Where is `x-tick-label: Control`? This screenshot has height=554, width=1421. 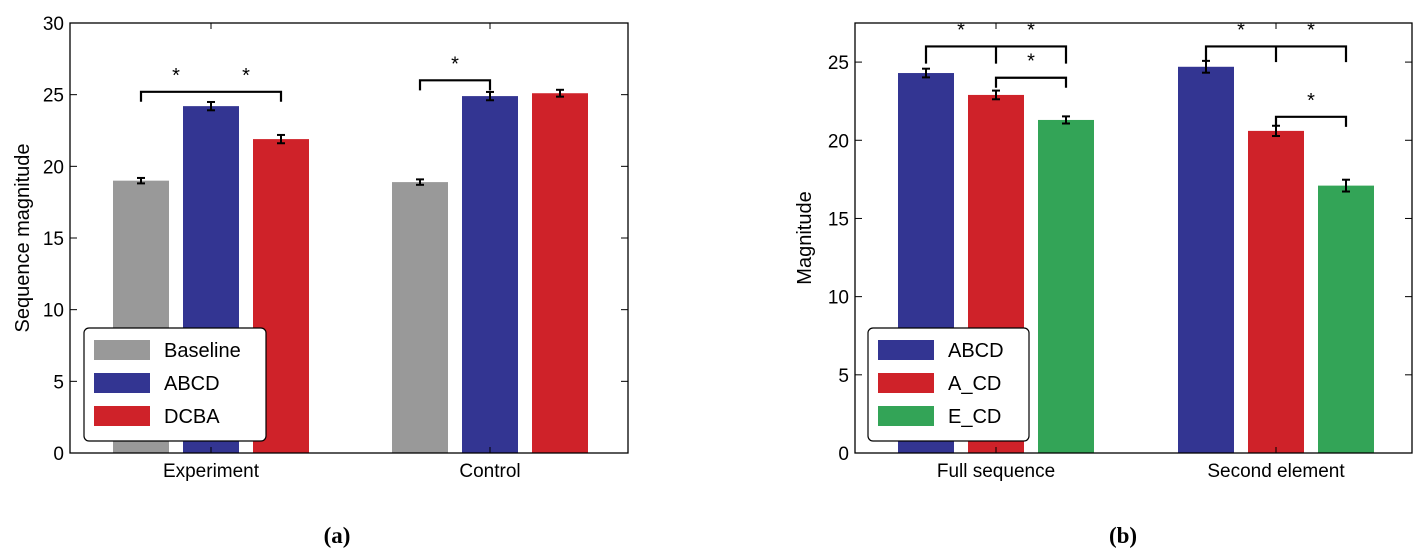
x-tick-label: Control is located at coordinates (489, 471).